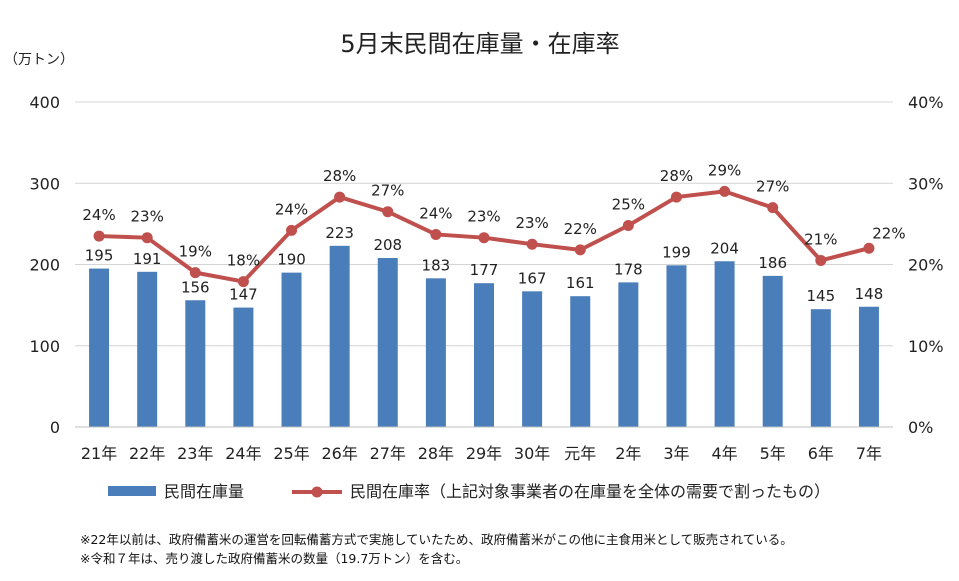 This screenshot has height=581, width=959. What do you see at coordinates (484, 270) in the screenshot?
I see `bar-value-label: 177` at bounding box center [484, 270].